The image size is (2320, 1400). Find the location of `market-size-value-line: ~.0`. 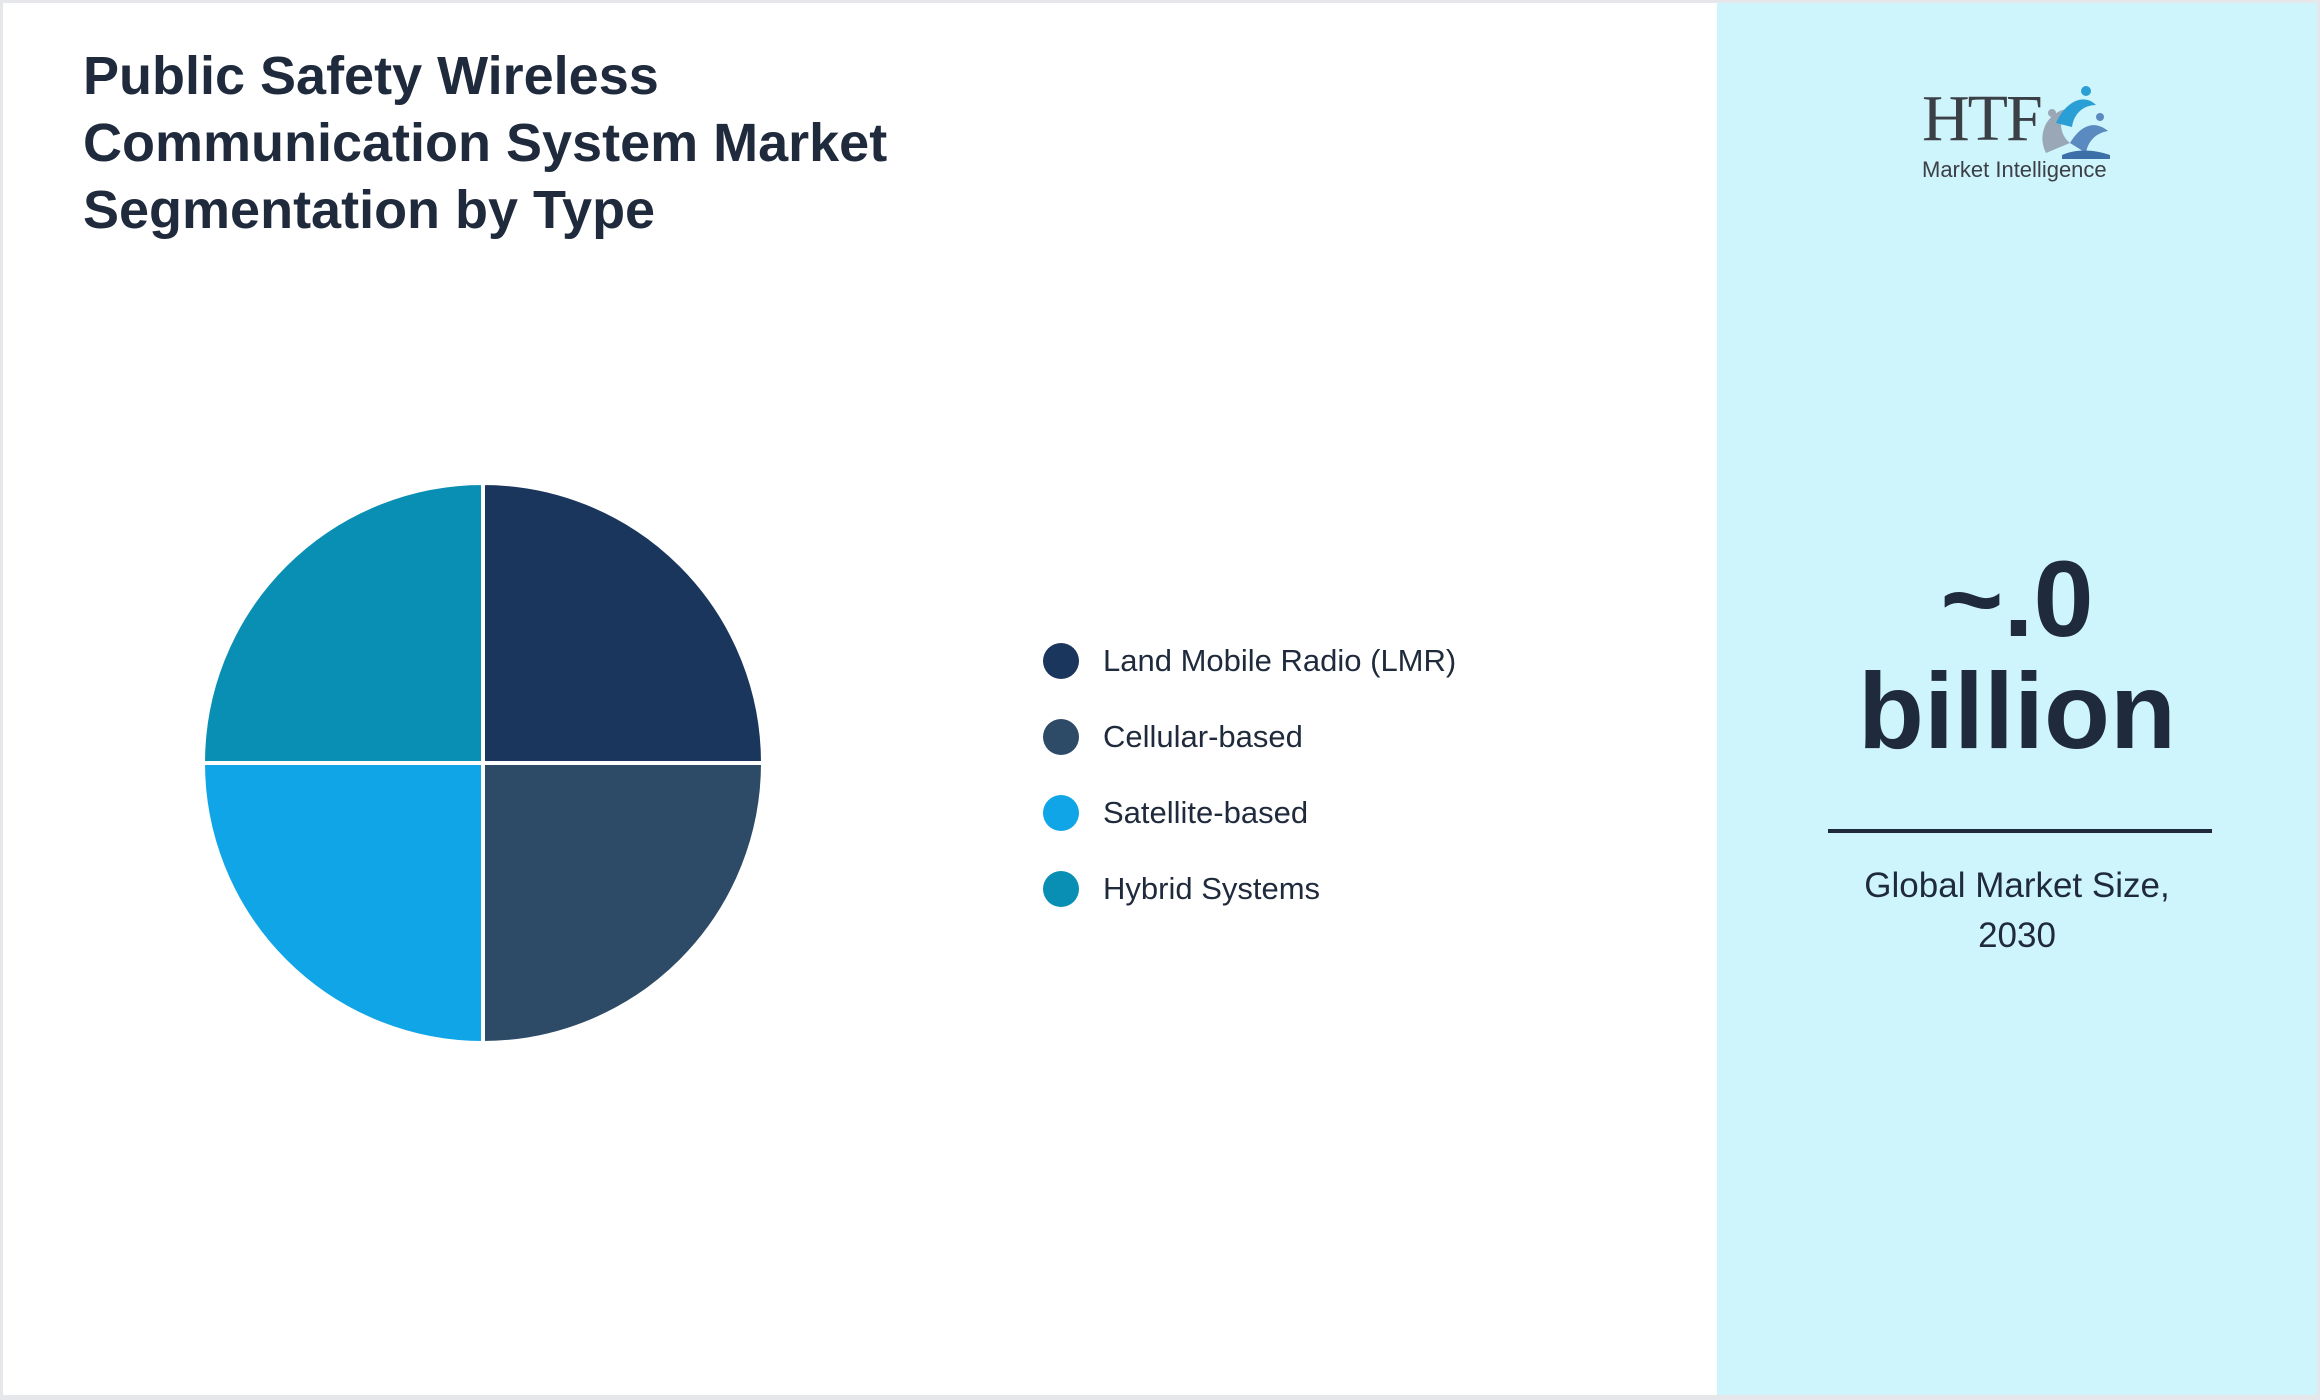

market-size-value-line: ~.0 is located at coordinates (2017, 598).